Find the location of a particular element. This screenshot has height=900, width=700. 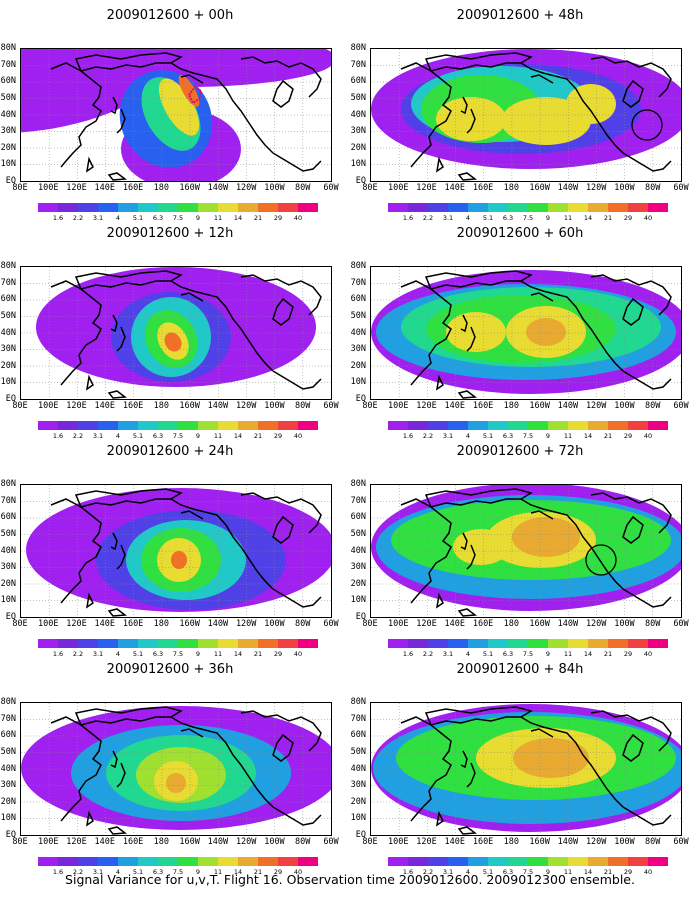

lon-label: 180 is located at coordinates (511, 842).